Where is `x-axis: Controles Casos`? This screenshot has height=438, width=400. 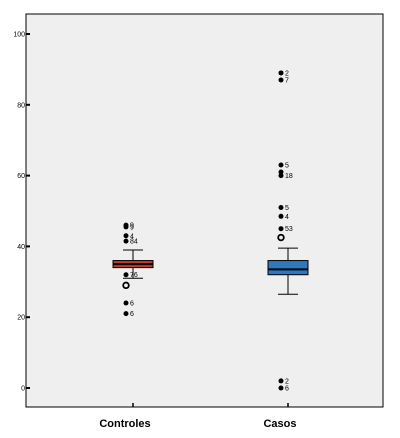
x-axis: Controles Casos is located at coordinates (198, 416).